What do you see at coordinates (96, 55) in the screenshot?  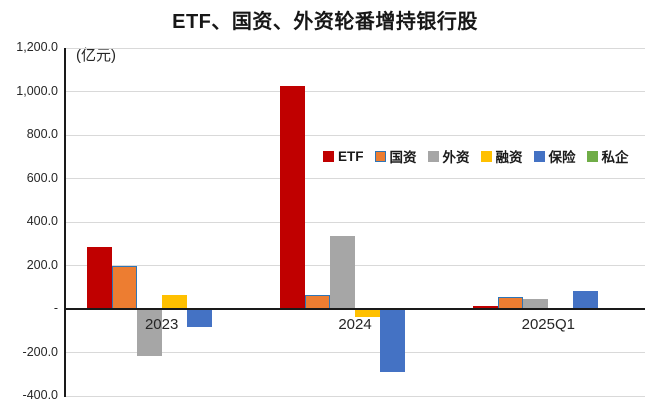 I see `y-axis-unit-label: (亿元)` at bounding box center [96, 55].